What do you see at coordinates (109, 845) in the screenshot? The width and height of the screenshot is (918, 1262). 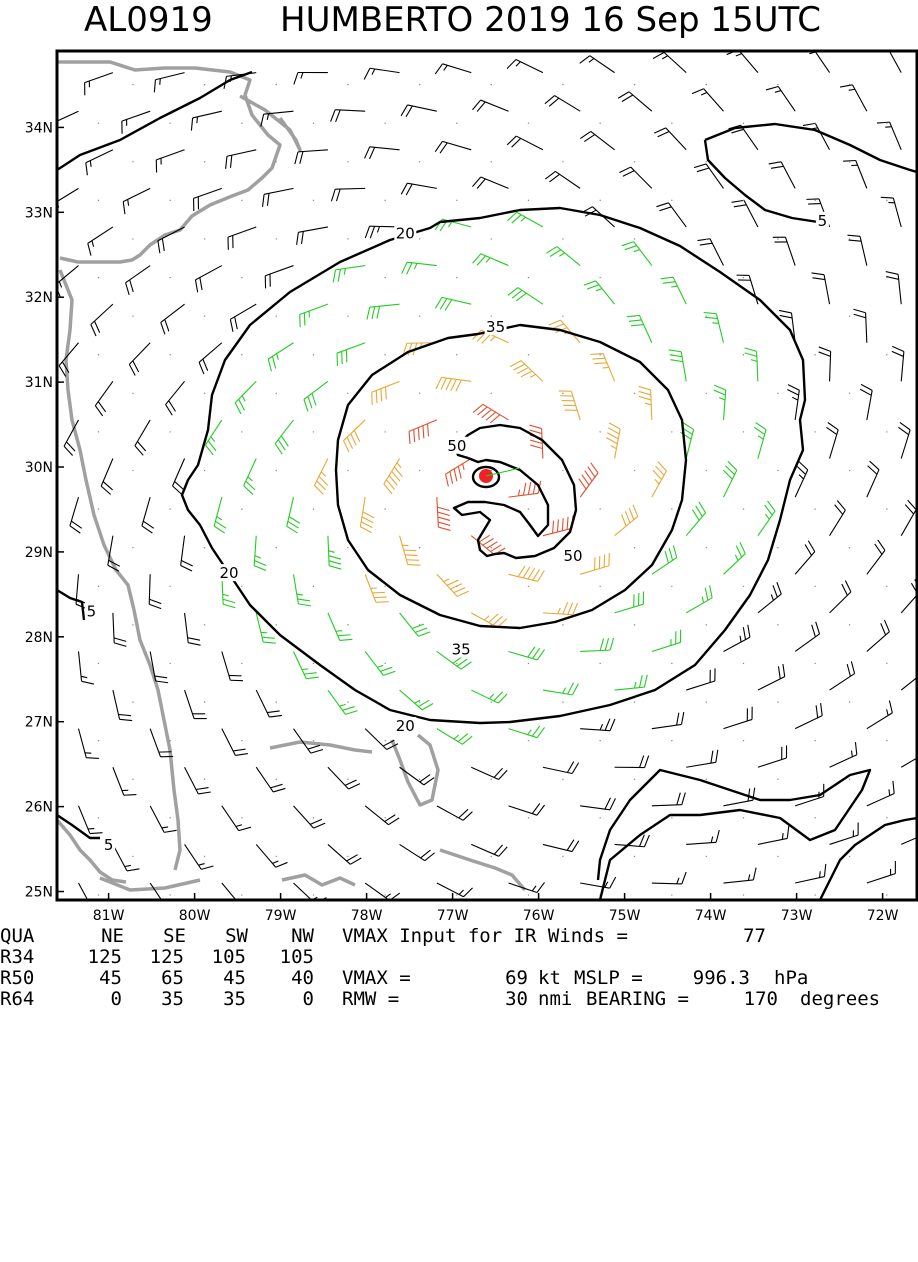 I see `contour-label: 5` at bounding box center [109, 845].